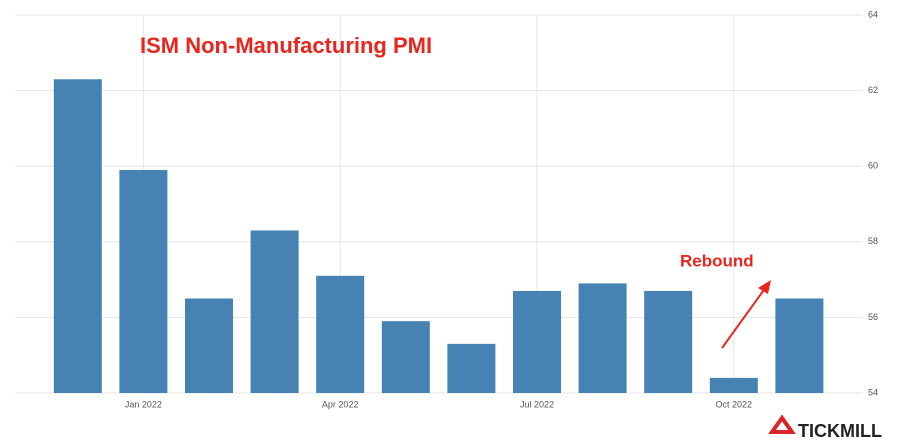  What do you see at coordinates (840, 431) in the screenshot?
I see `logo-text: TICKMILL` at bounding box center [840, 431].